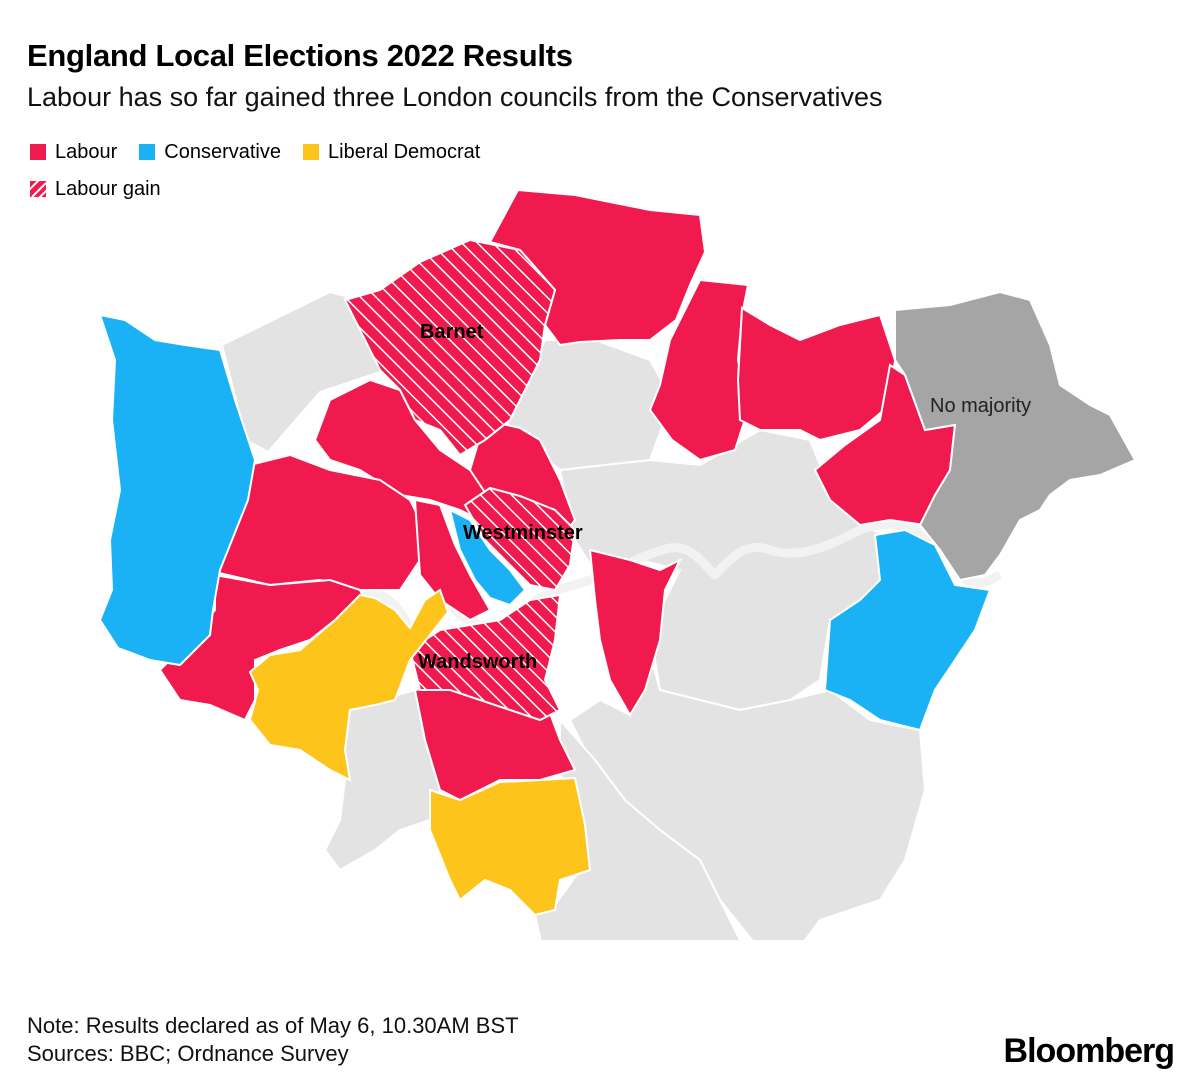 This screenshot has width=1200, height=1085. What do you see at coordinates (477, 662) in the screenshot?
I see `map-label-wandsworth: Wandsworth` at bounding box center [477, 662].